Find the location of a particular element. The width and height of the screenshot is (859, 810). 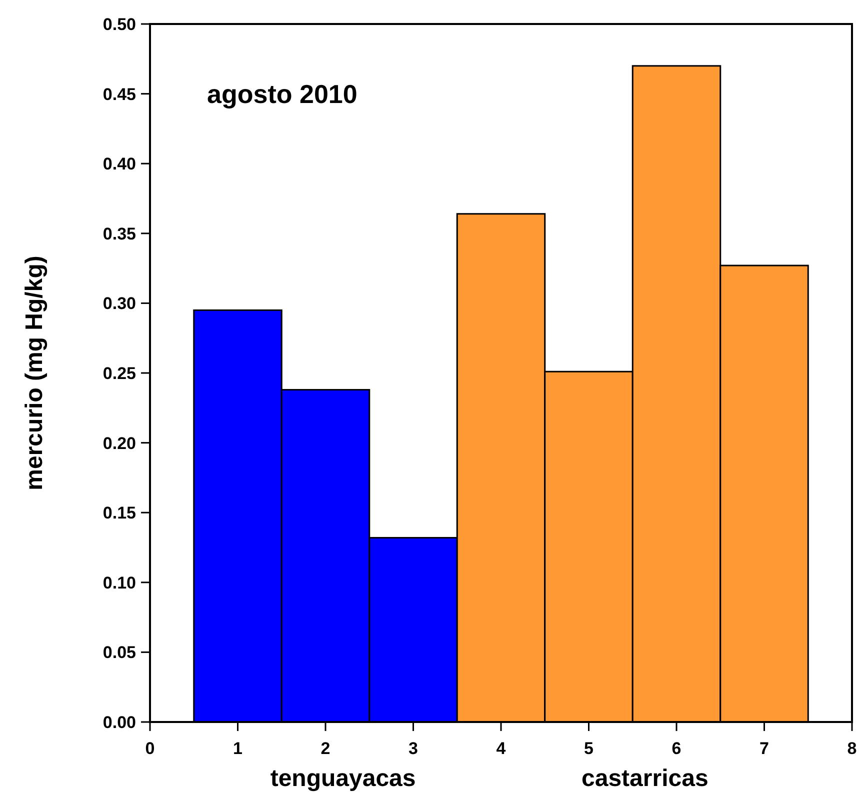

y-tick-label: 0.30 is located at coordinates (119, 304).